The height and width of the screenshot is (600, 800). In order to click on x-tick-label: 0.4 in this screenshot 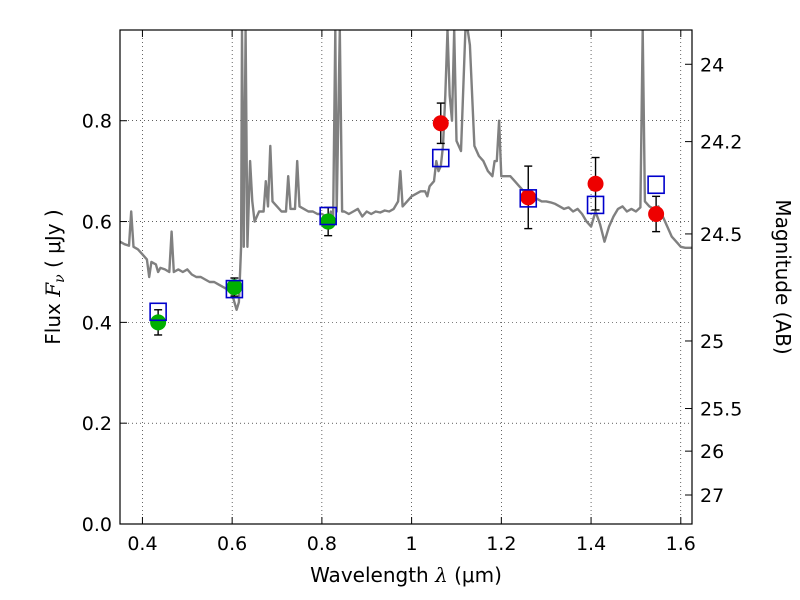, I will do `click(142, 544)`.